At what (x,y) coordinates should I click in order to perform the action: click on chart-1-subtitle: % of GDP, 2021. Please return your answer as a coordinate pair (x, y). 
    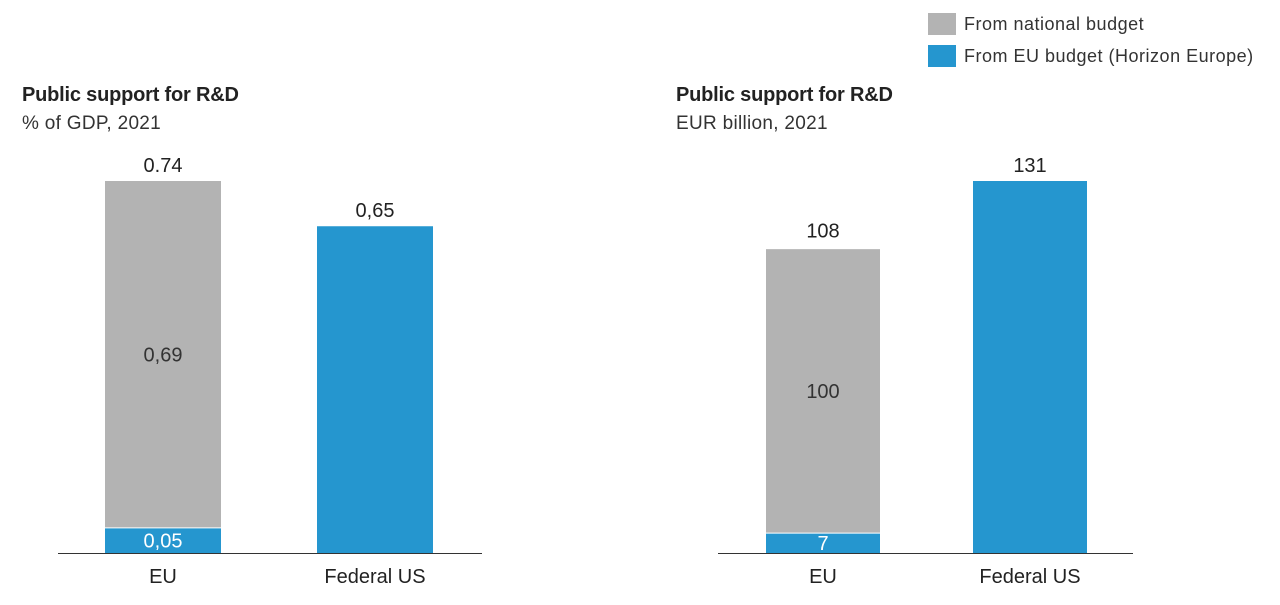
    Looking at the image, I should click on (92, 123).